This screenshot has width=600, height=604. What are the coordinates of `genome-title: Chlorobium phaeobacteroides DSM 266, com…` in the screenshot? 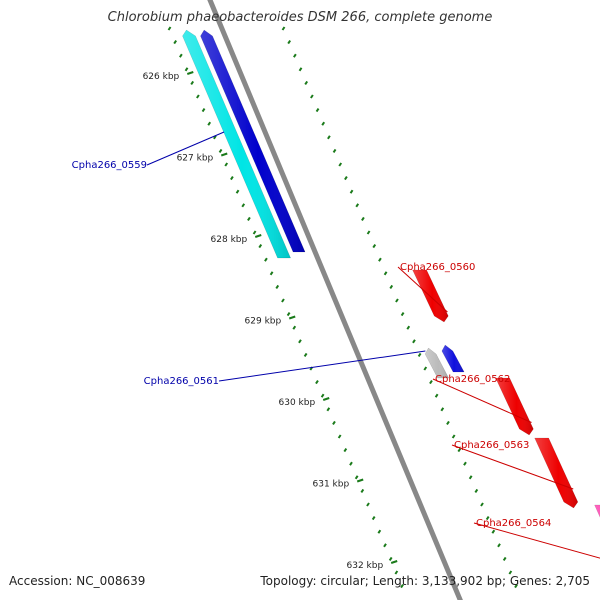 It's located at (300, 17).